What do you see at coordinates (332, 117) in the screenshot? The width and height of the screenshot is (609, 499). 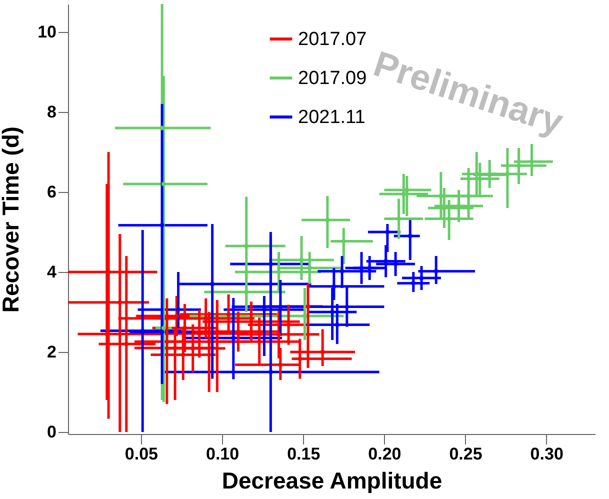 I see `legend-label: 2021.11` at bounding box center [332, 117].